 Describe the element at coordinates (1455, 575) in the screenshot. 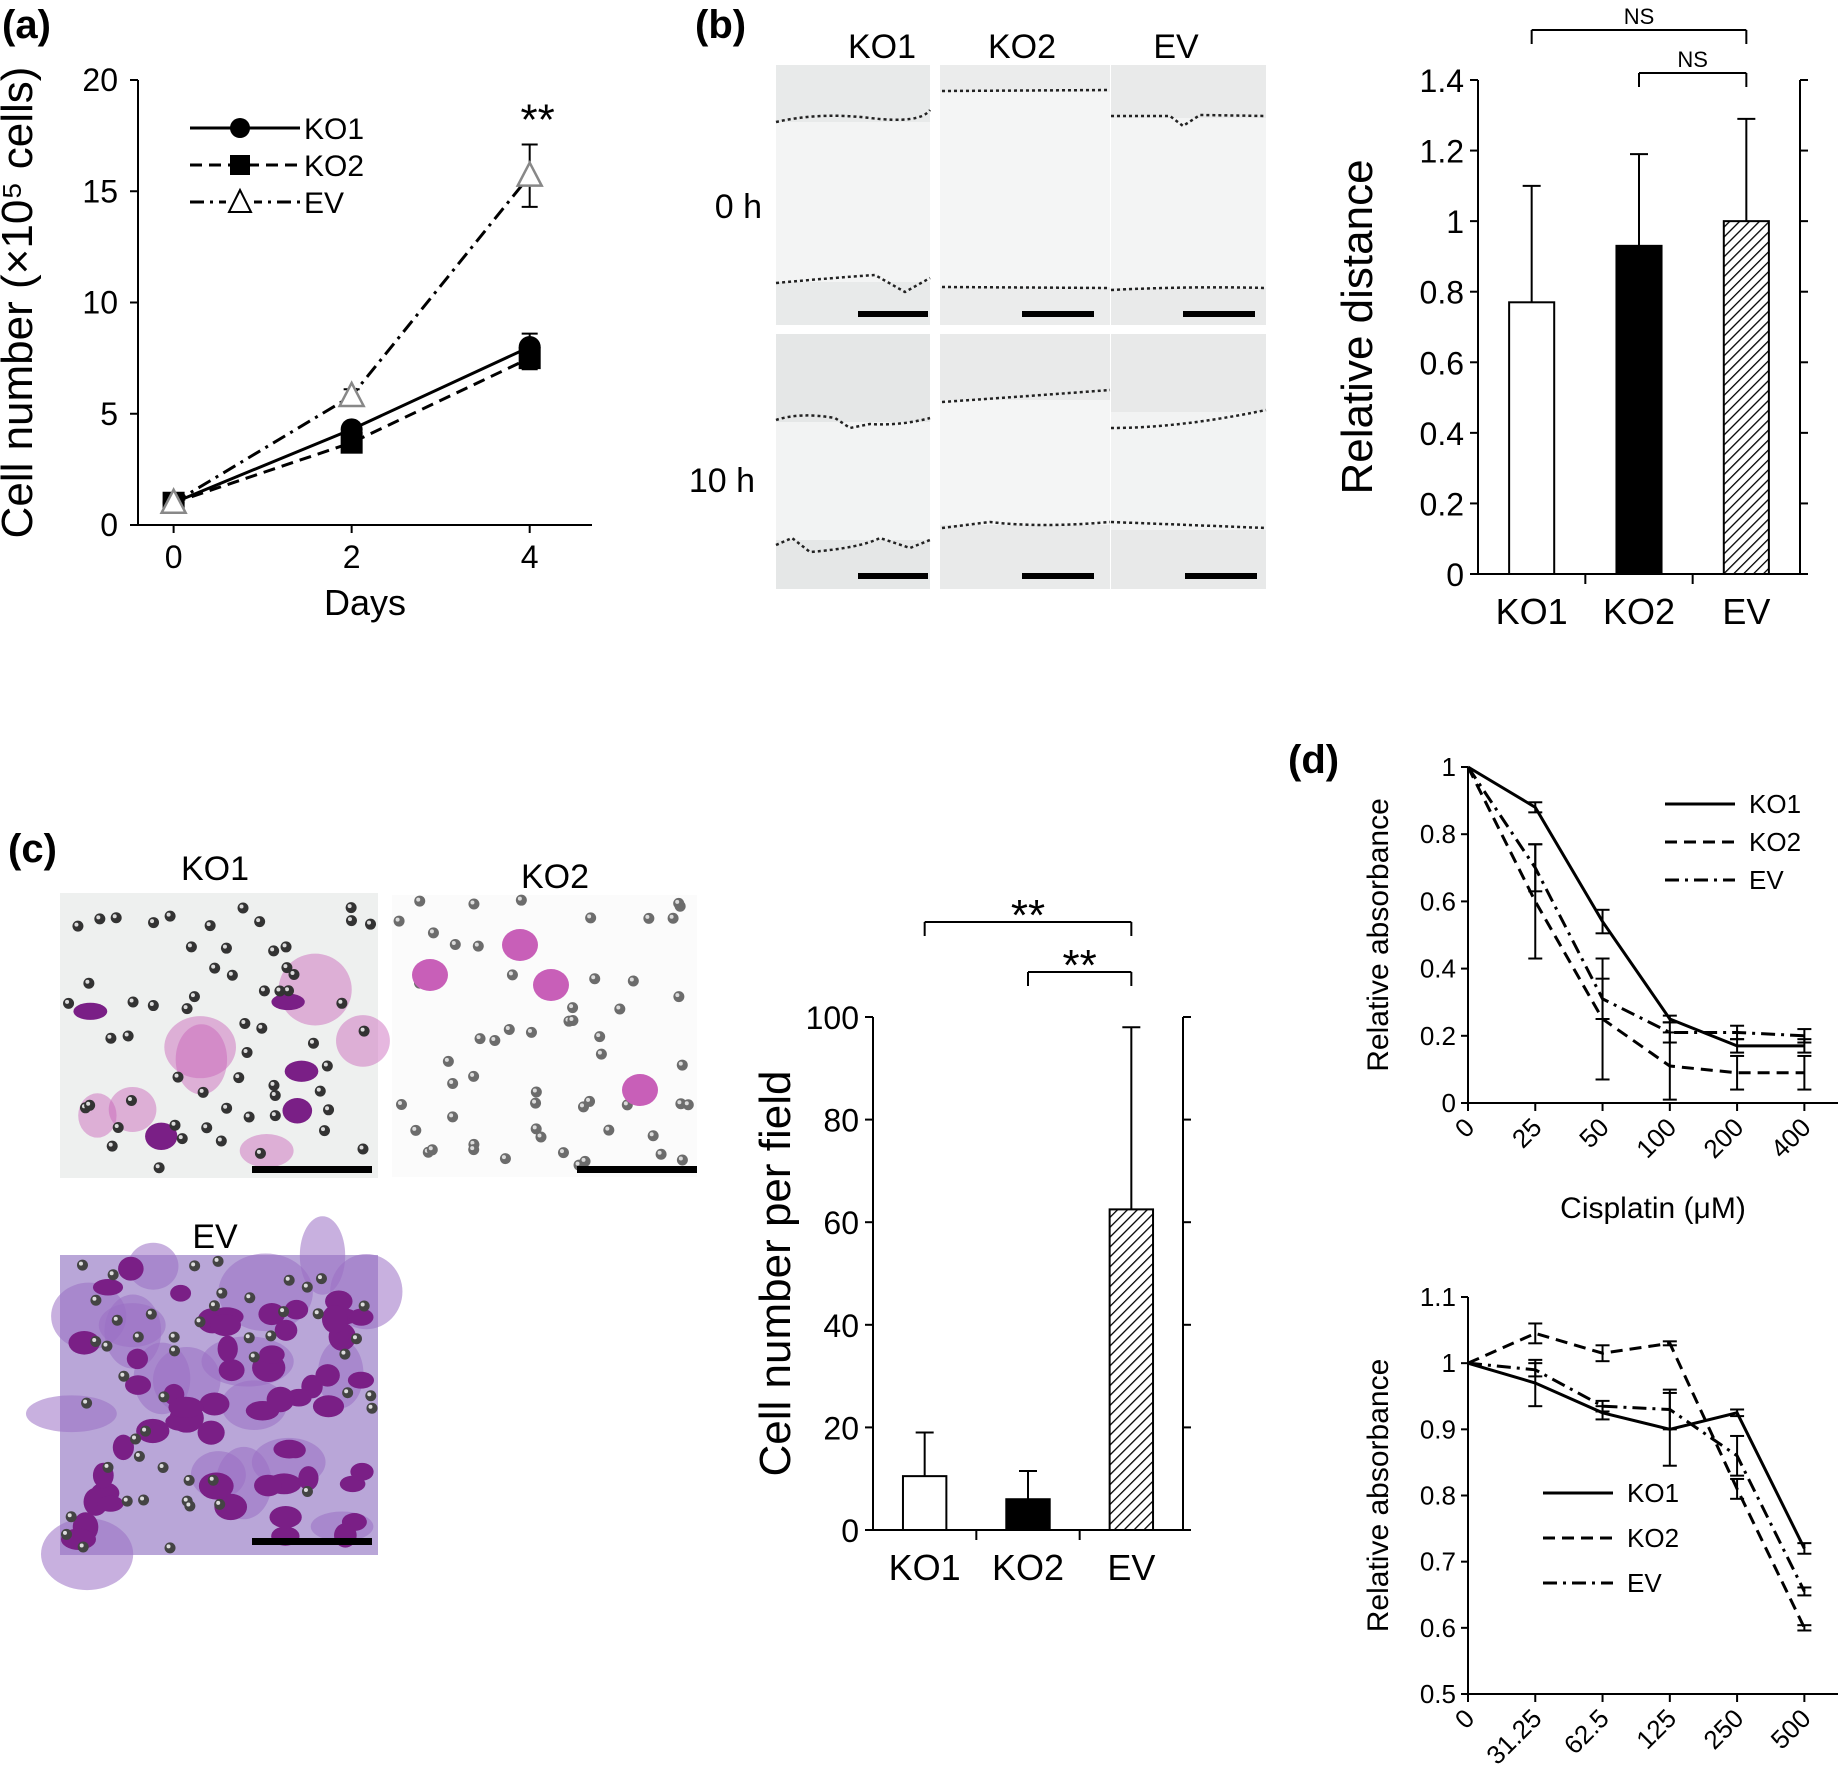

I see `y-tick-label: 0` at that location.